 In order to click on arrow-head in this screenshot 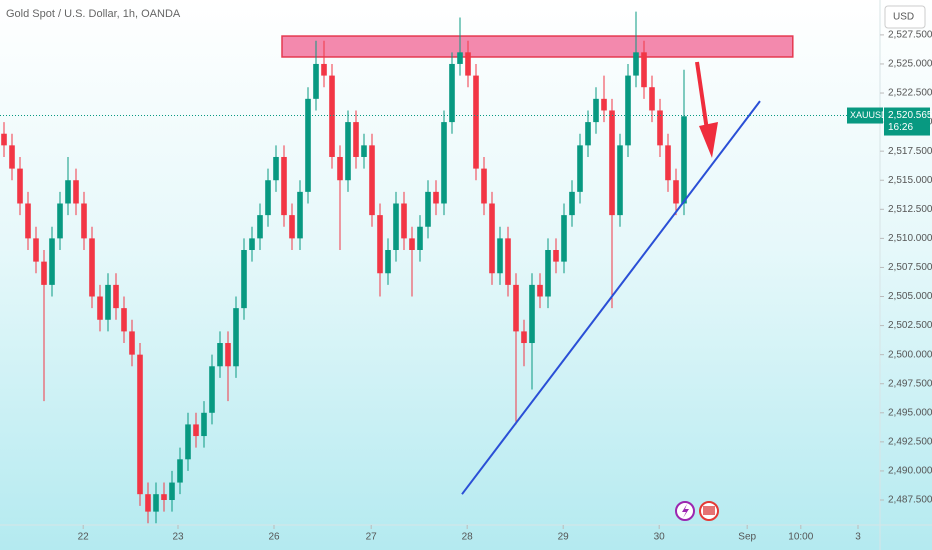, I will do `click(708, 140)`.